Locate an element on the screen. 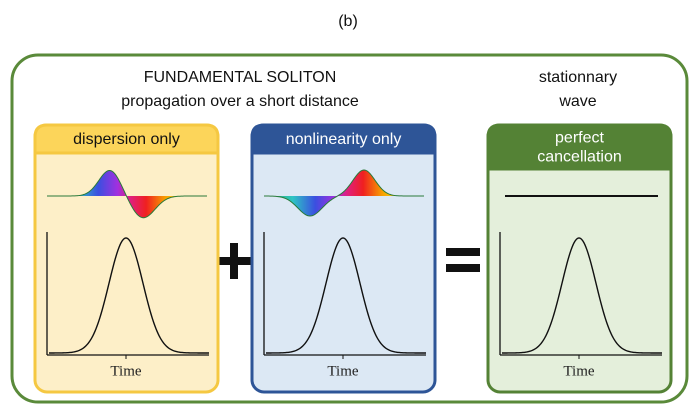  figure-label: (b) is located at coordinates (348, 21).